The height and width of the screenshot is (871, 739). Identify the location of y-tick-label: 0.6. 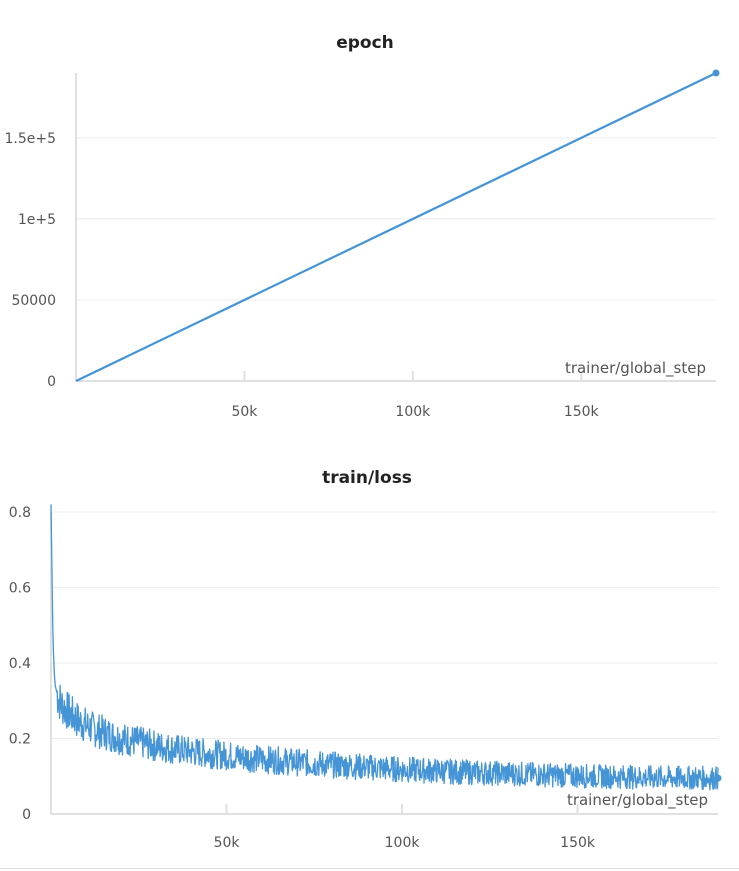
(20, 589).